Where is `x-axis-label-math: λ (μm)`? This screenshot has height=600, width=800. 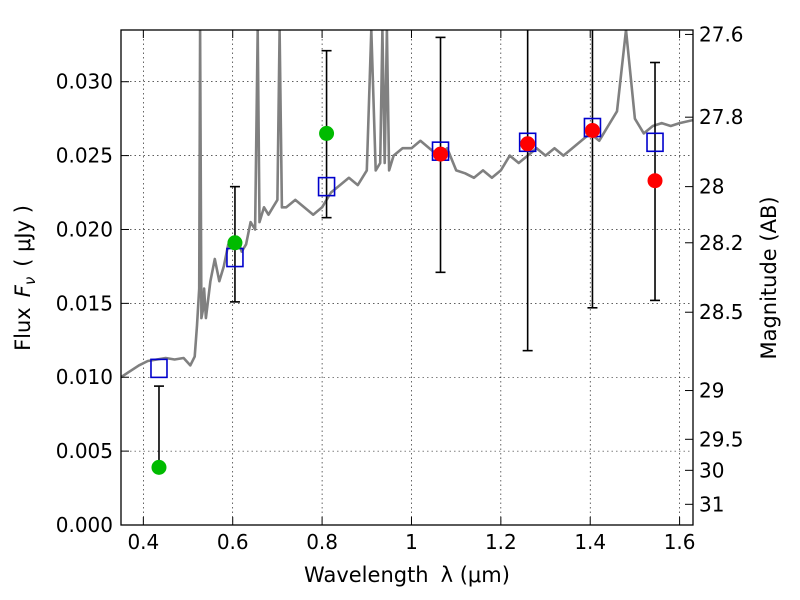
x-axis-label-math: λ (μm) is located at coordinates (475, 575).